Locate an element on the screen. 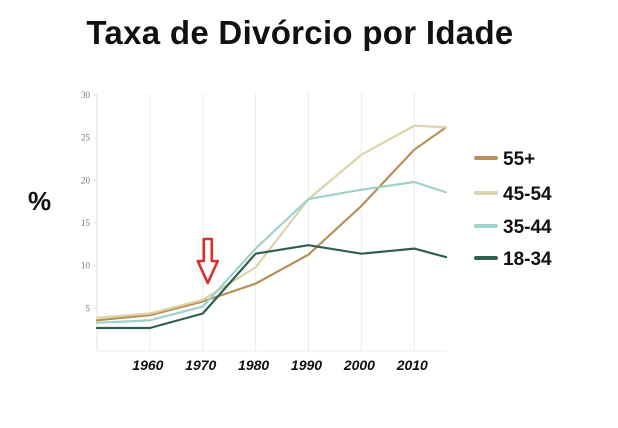 The image size is (618, 428). chart-title: Taxa de Divórcio por Idade is located at coordinates (300, 32).